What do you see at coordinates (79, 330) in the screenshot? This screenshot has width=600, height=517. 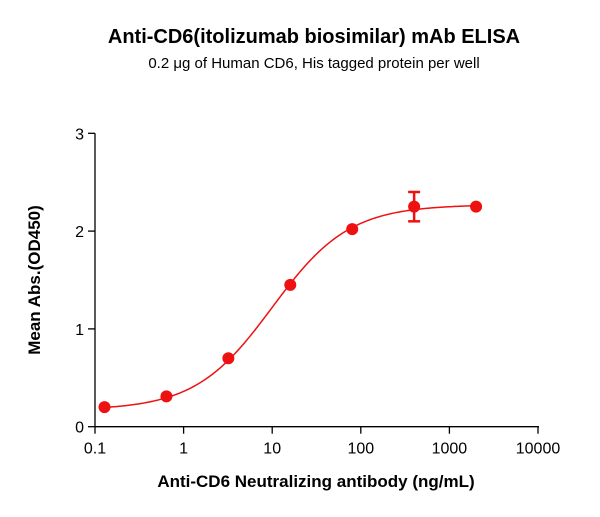 I see `y-tick-label: 1` at bounding box center [79, 330].